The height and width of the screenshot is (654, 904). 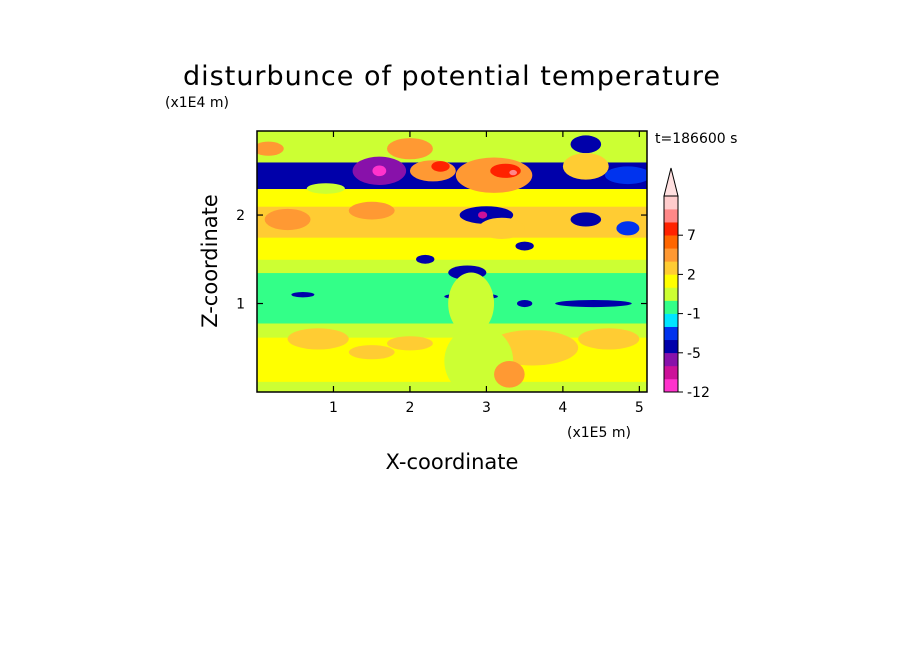 What do you see at coordinates (486, 408) in the screenshot?
I see `x-tick-label: 3` at bounding box center [486, 408].